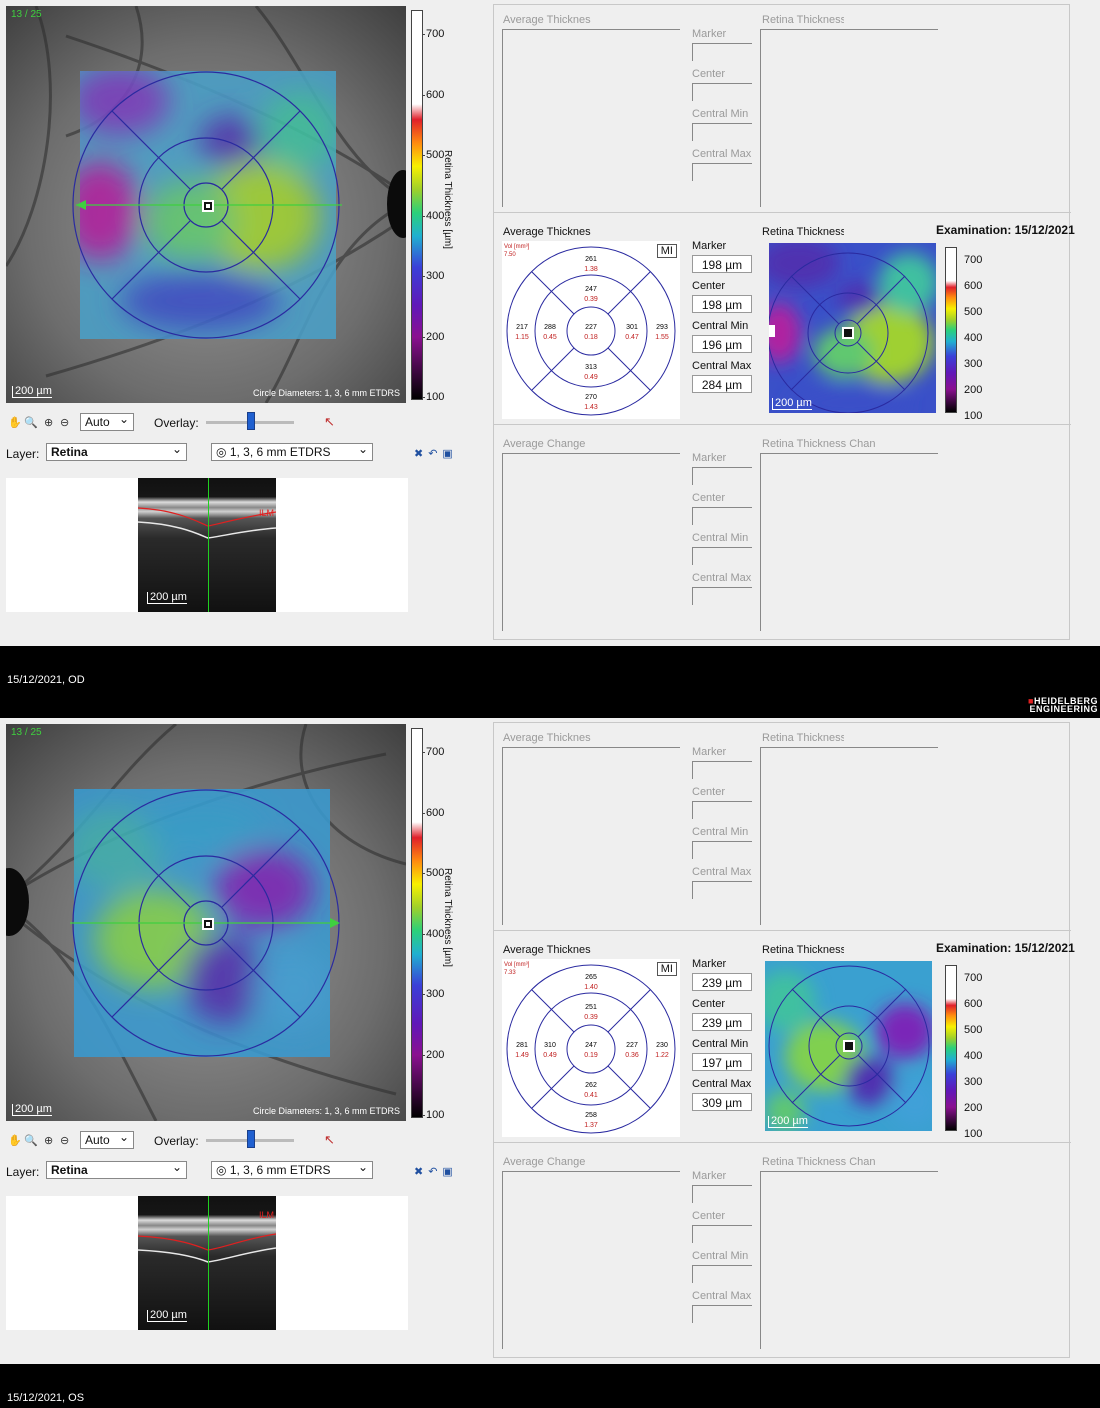  Describe the element at coordinates (433, 1055) in the screenshot. I see `colorbar-tick: 200` at that location.